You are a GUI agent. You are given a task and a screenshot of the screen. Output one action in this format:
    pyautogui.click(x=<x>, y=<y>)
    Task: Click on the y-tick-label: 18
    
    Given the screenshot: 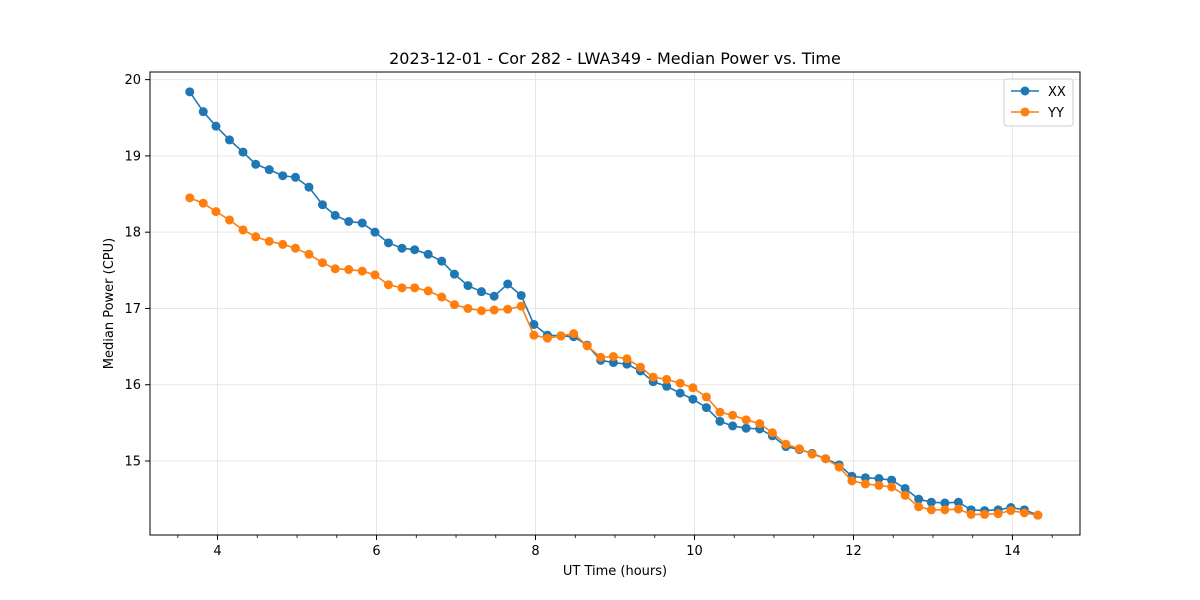 What is the action you would take?
    pyautogui.click(x=132, y=233)
    